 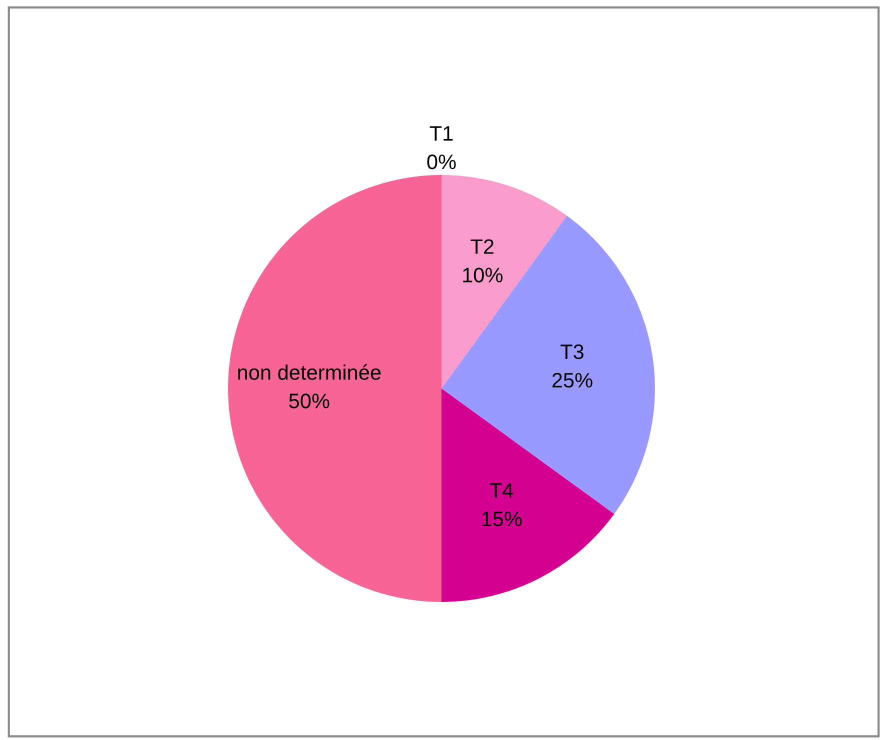 What do you see at coordinates (502, 490) in the screenshot?
I see `slice-label: T4` at bounding box center [502, 490].